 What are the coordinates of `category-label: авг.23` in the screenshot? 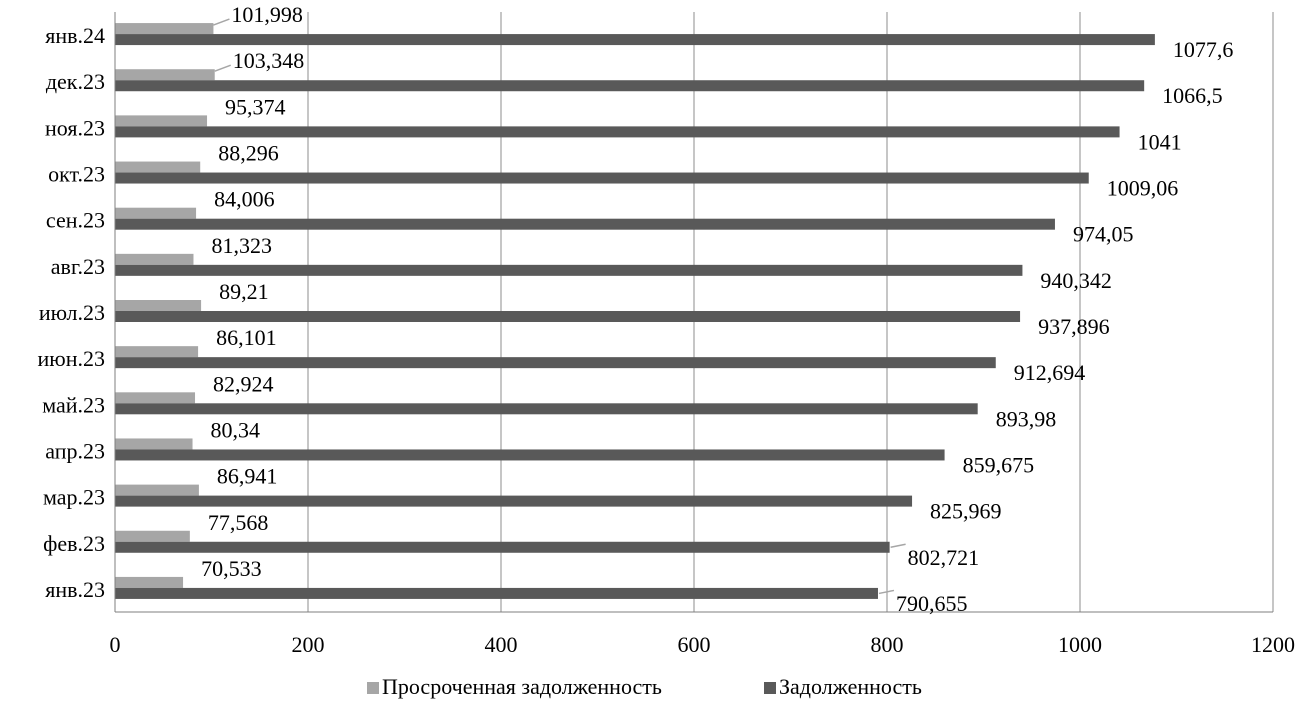 It's located at (78, 266).